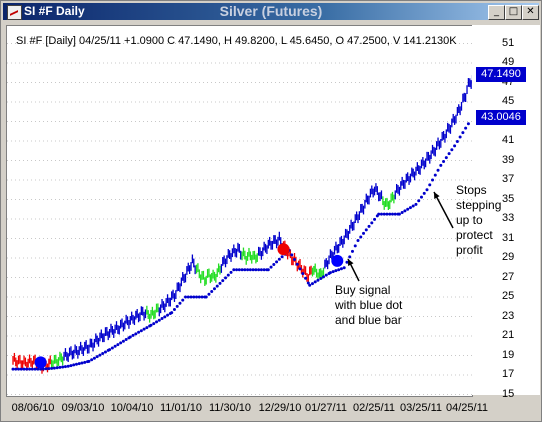 This screenshot has width=542, height=422. Describe the element at coordinates (508, 354) in the screenshot. I see `price-tick-label: 19` at that location.